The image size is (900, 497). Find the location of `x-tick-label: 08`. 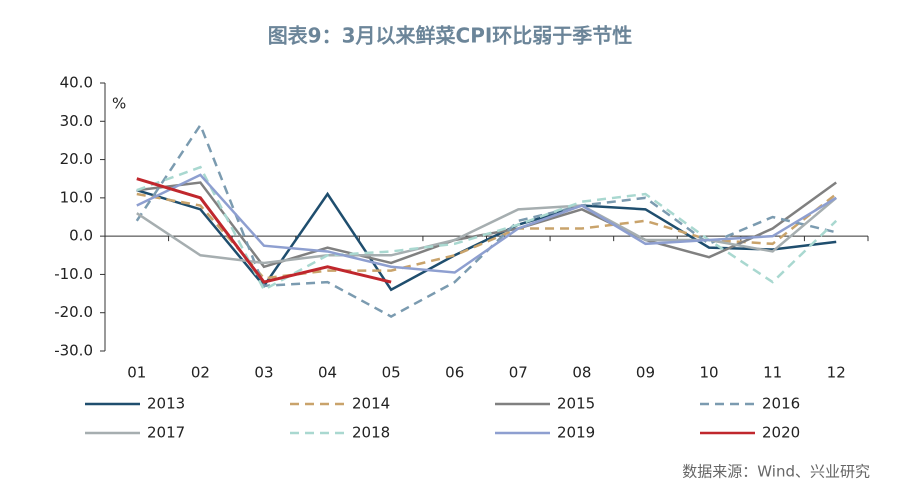

x-tick-label: 08 is located at coordinates (581, 373).